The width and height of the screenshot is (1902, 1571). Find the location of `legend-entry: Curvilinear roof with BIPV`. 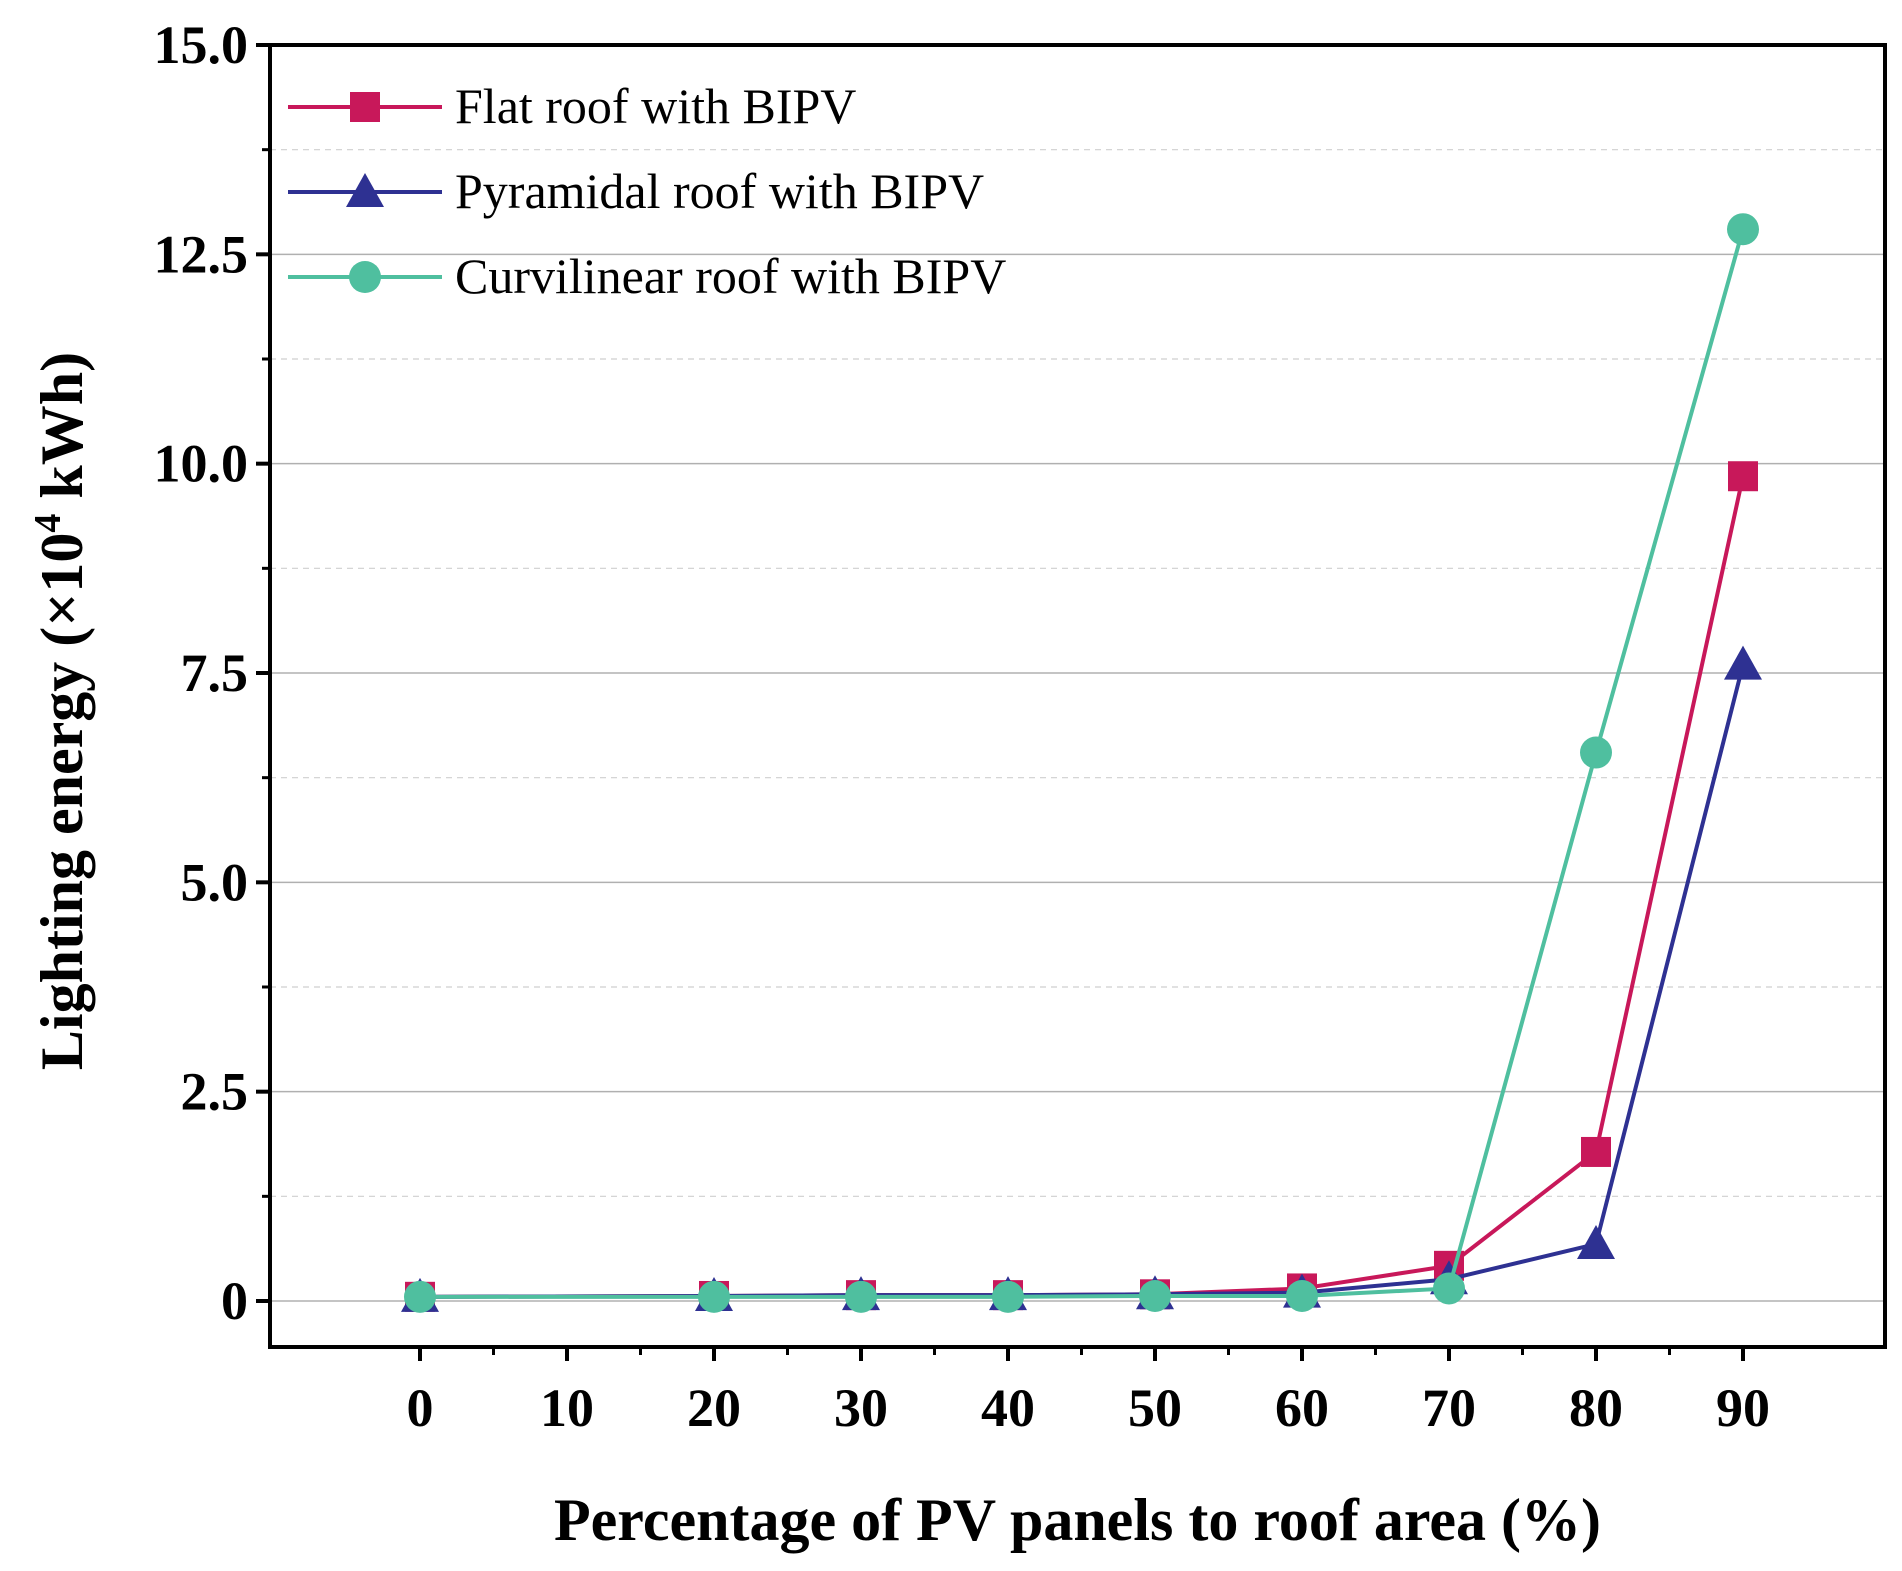

legend-entry: Curvilinear roof with BIPV is located at coordinates (647, 276).